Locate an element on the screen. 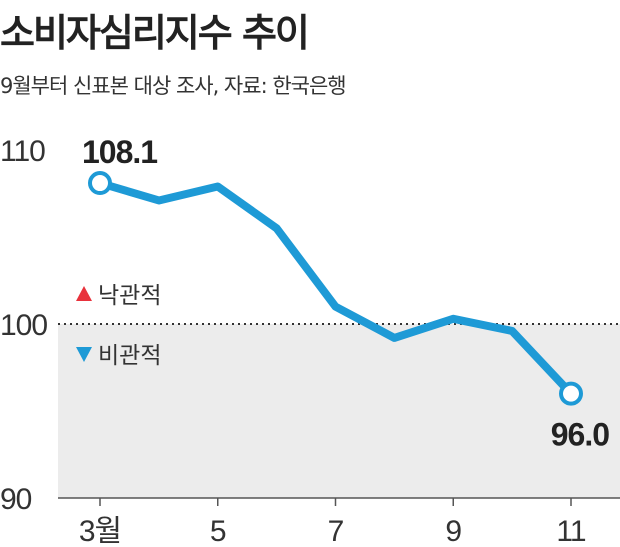  x-tick-label: 11 is located at coordinates (570, 531).